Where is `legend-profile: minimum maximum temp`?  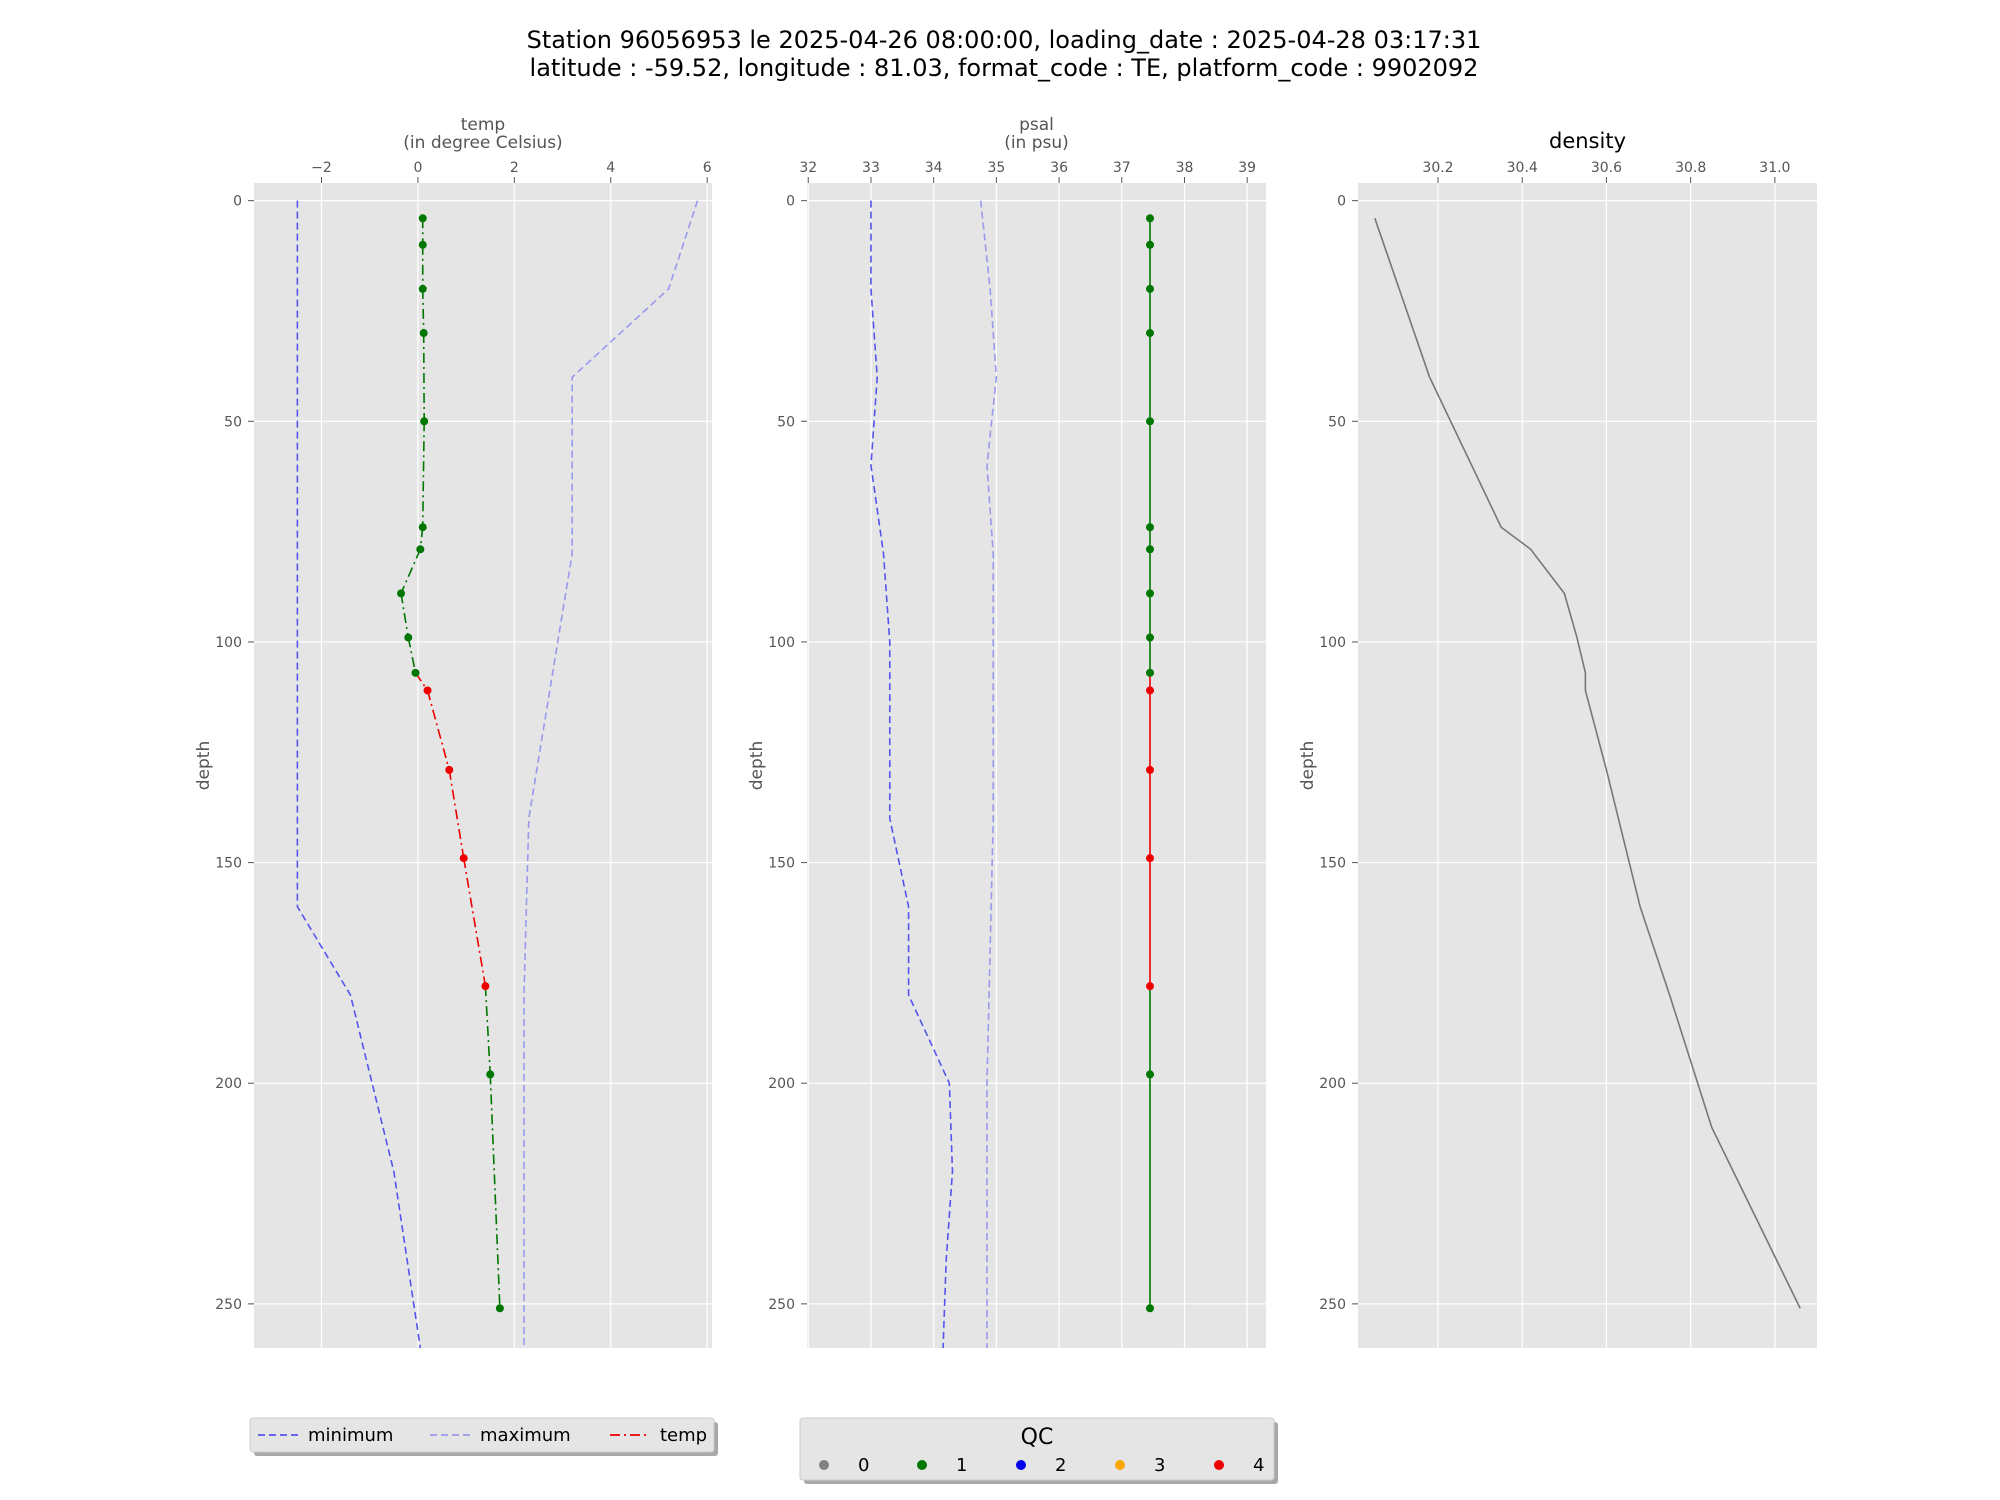 legend-profile: minimum maximum temp is located at coordinates (483, 1436).